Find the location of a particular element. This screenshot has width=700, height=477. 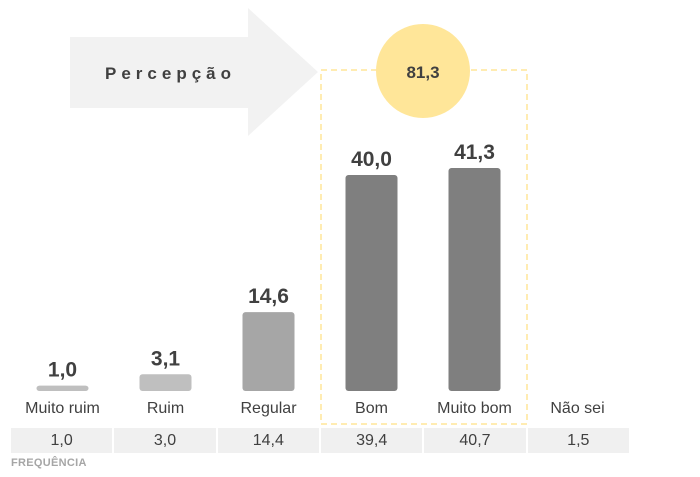

bar-value-label: 1,0 is located at coordinates (62, 370).